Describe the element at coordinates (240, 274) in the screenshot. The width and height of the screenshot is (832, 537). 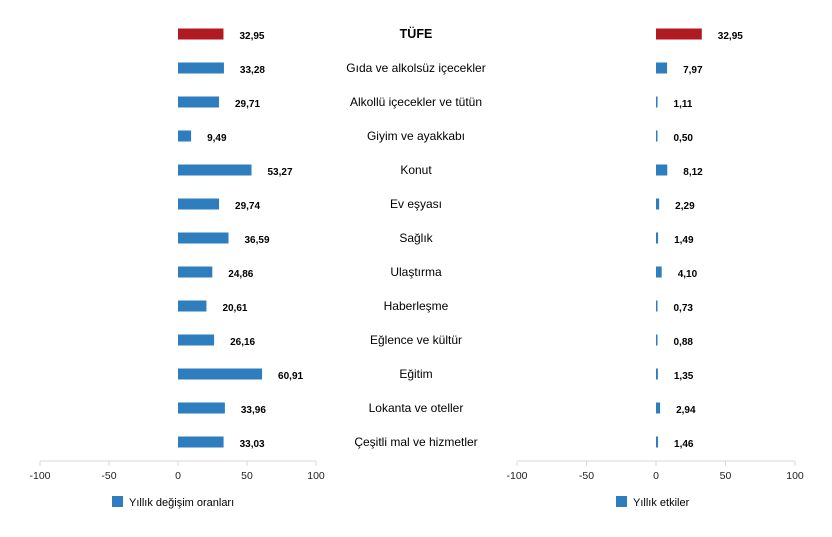
I see `left-bar-value-label: 24,86` at that location.